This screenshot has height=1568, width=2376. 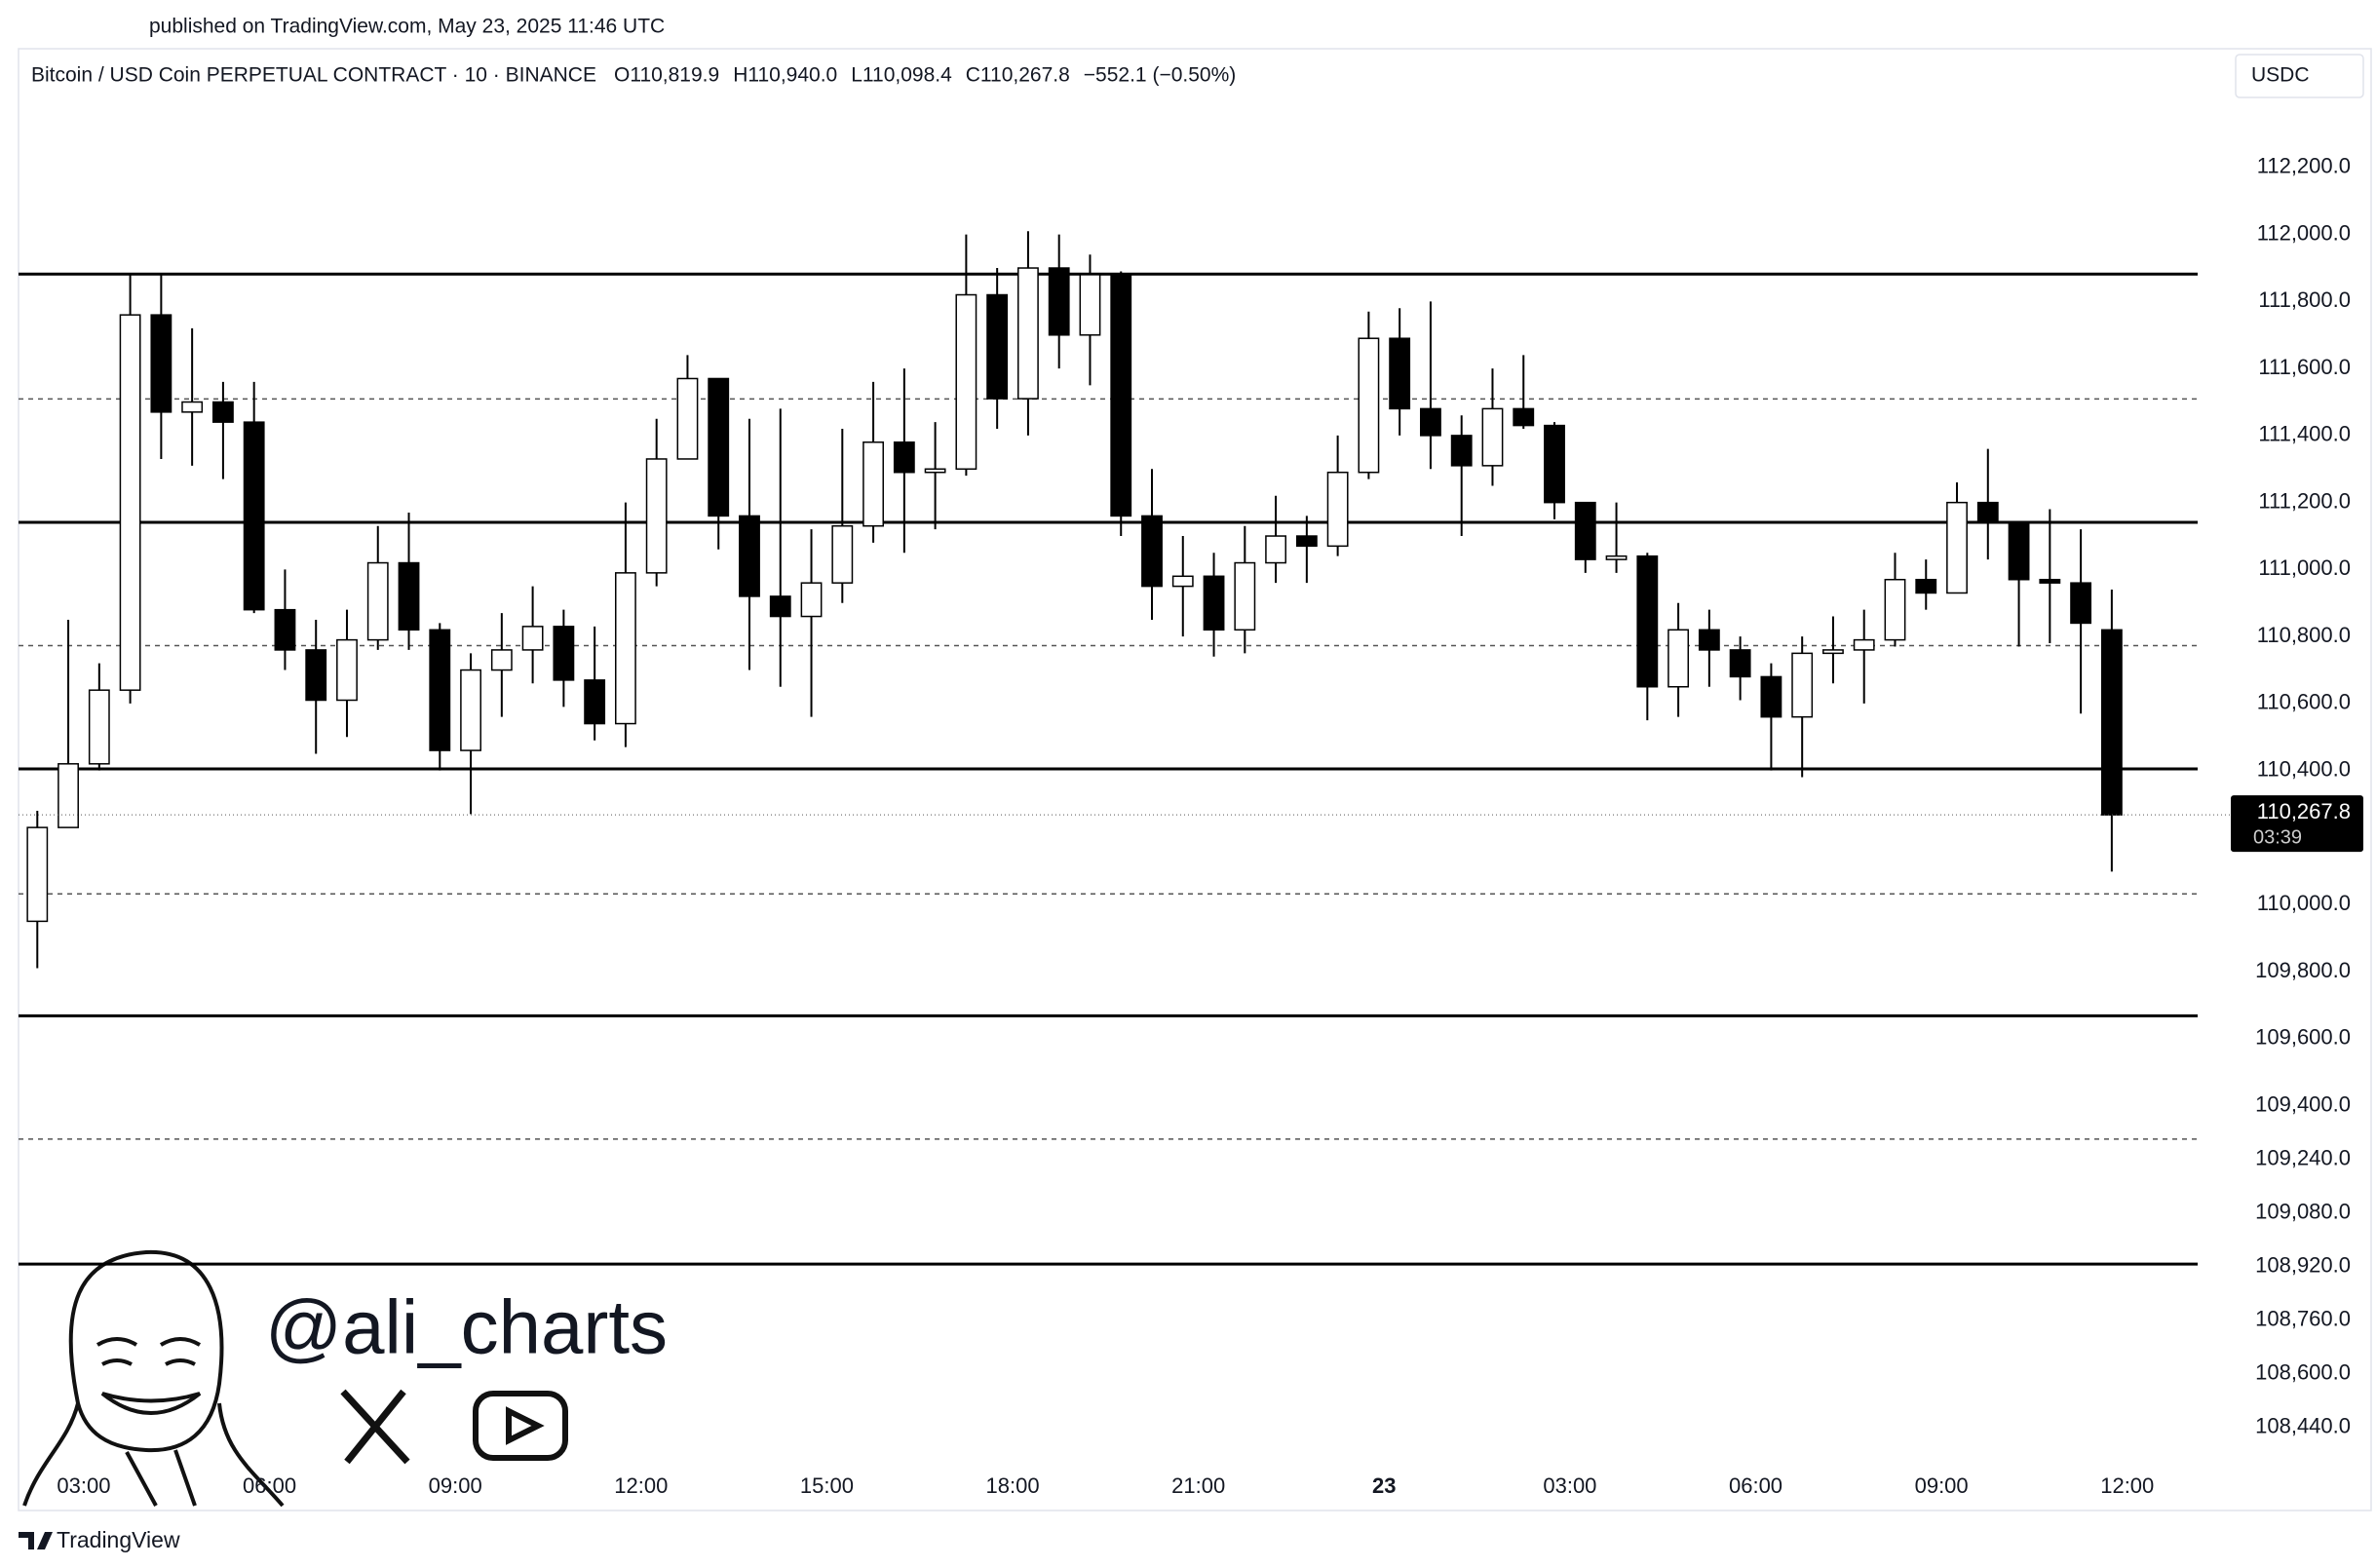 I want to click on brand-name: TradingView, so click(x=118, y=1539).